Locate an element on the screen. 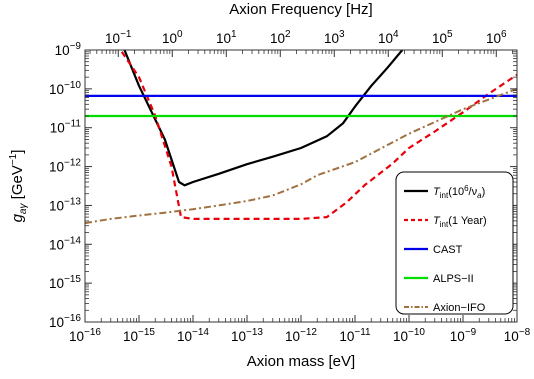  x-tick-label-3-exp: −13 is located at coordinates (254, 332).